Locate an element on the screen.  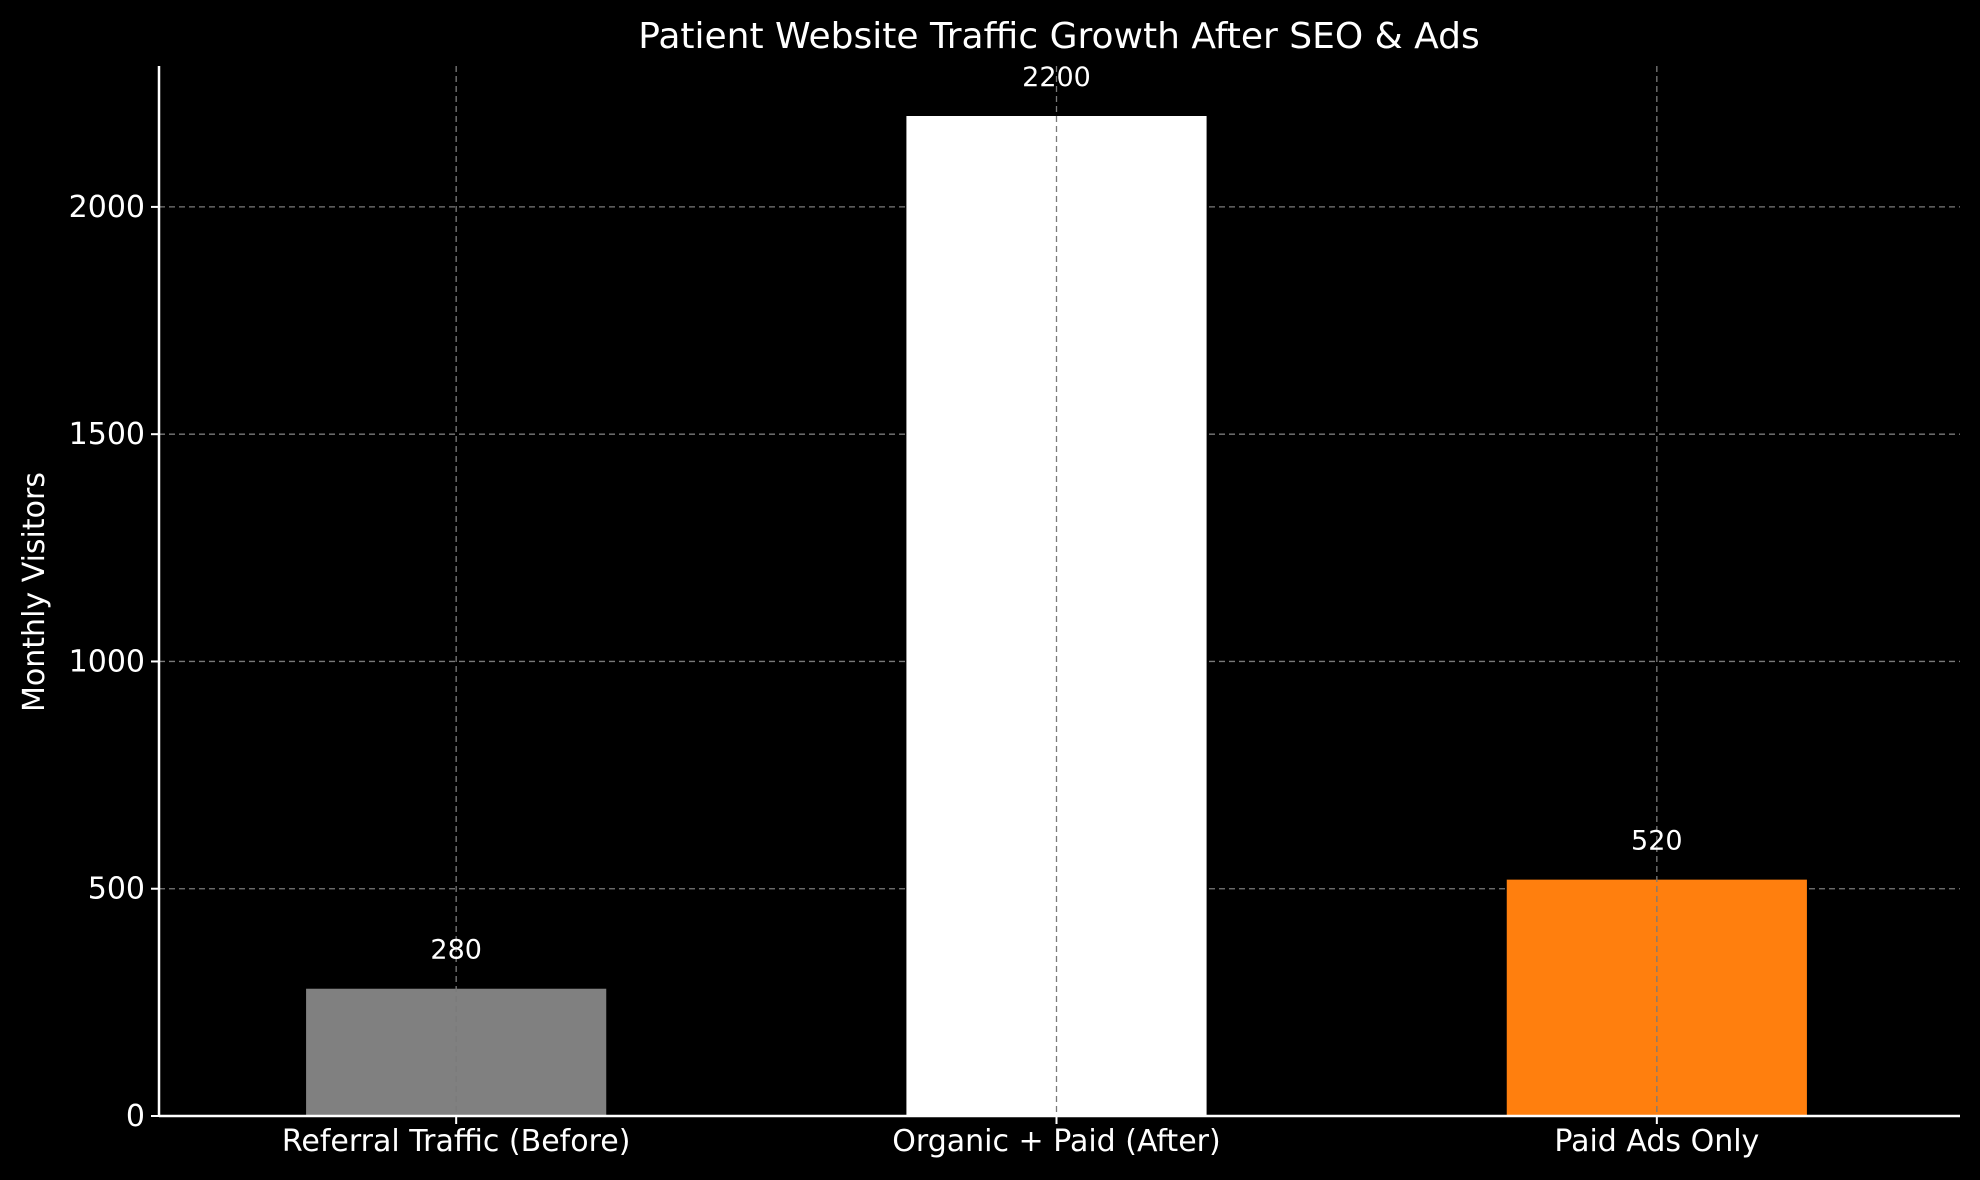
data-label: 520 is located at coordinates (1657, 841).